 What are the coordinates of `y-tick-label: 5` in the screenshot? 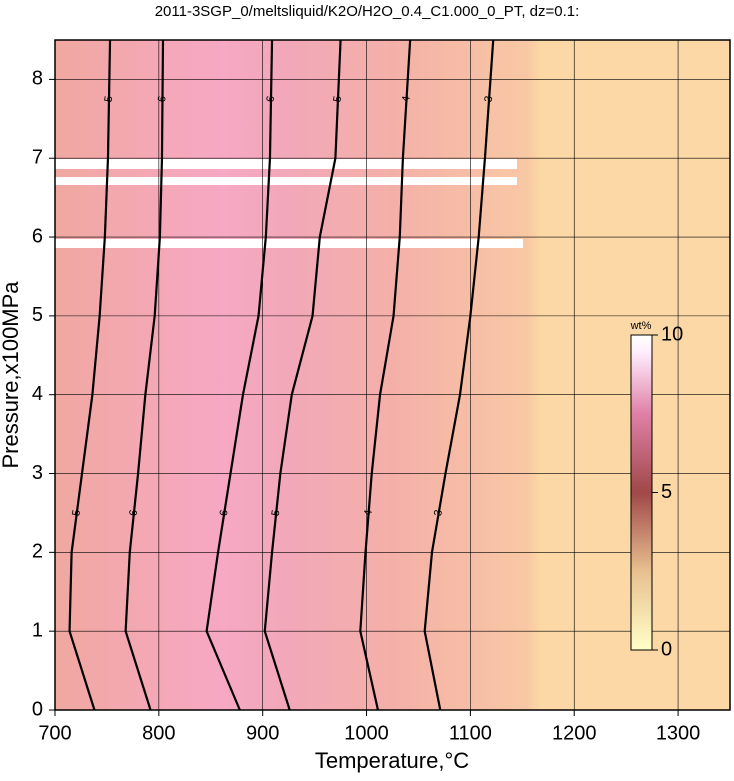 It's located at (37, 315).